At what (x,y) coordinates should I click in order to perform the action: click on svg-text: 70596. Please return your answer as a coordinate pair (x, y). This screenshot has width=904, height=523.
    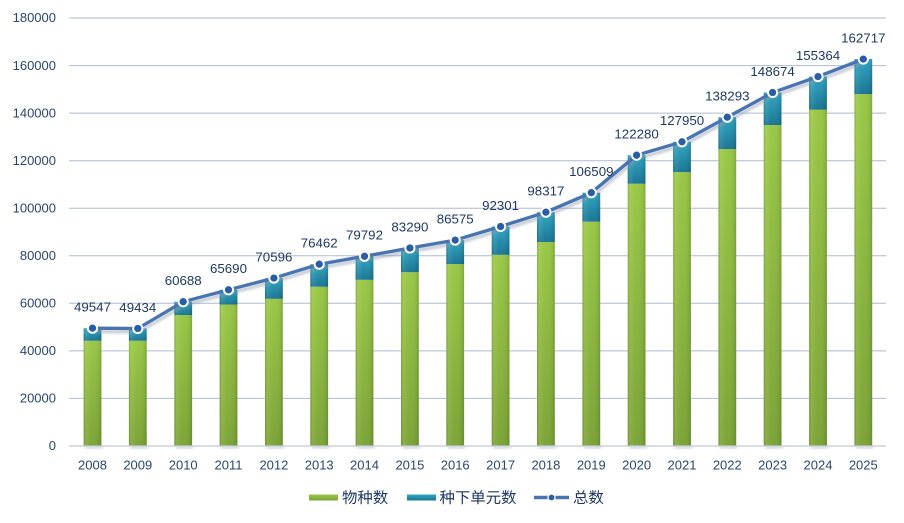
    Looking at the image, I should click on (273, 256).